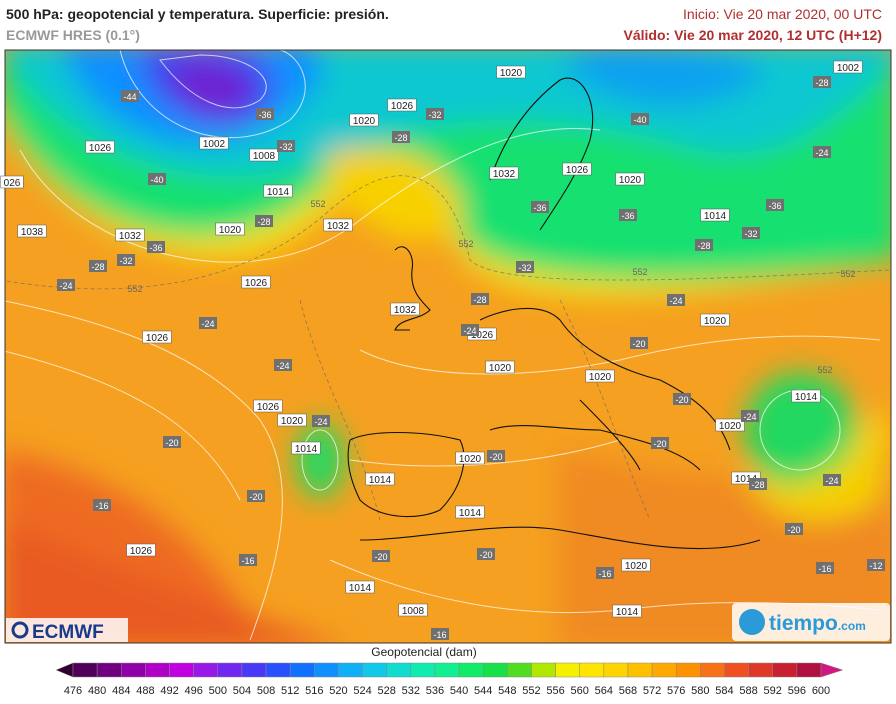 This screenshot has height=704, width=896. Describe the element at coordinates (290, 691) in the screenshot. I see `colorbar-tick-label: 512` at that location.